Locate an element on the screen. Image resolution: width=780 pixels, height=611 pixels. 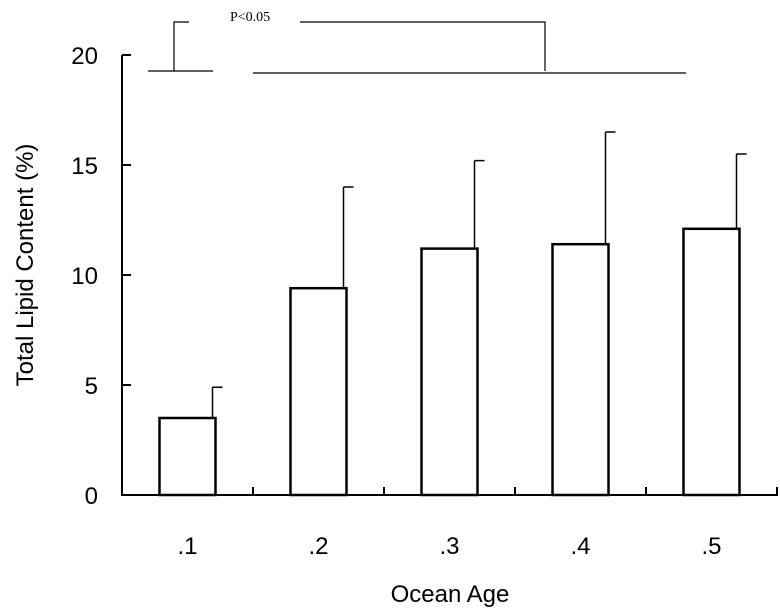
significance-bracket: P<0.05 is located at coordinates (417, 42).